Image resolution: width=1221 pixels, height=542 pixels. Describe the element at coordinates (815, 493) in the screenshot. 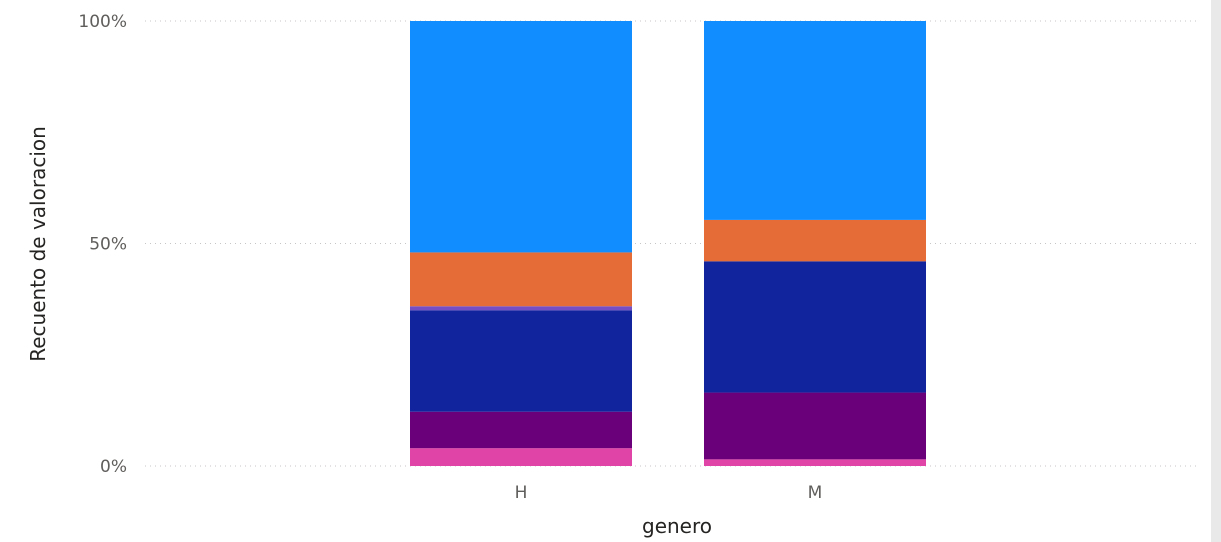

I see `x-tick-label: M` at that location.